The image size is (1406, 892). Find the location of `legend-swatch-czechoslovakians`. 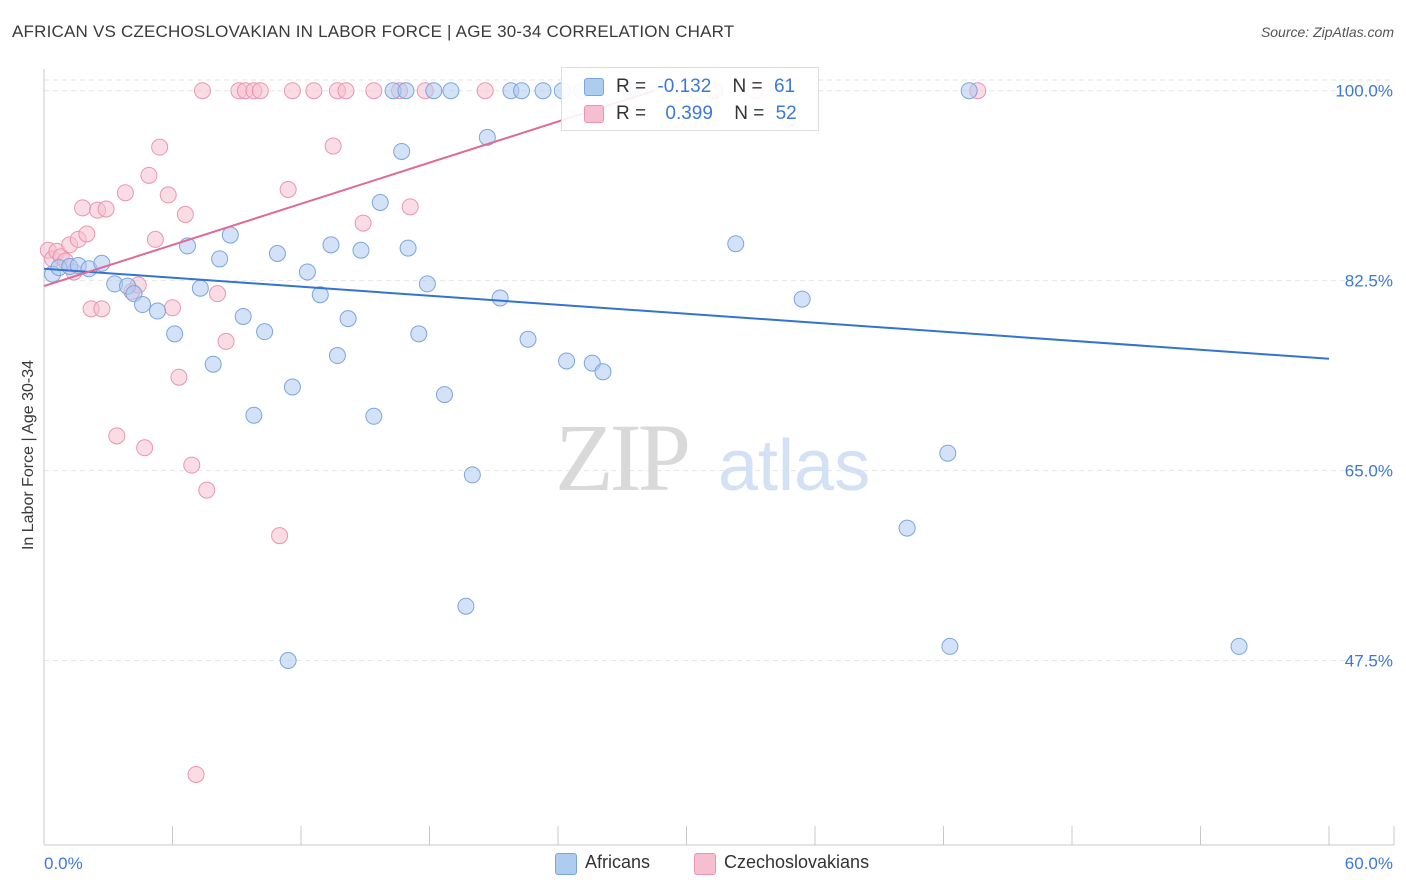

legend-swatch-czechoslovakians is located at coordinates (594, 114).